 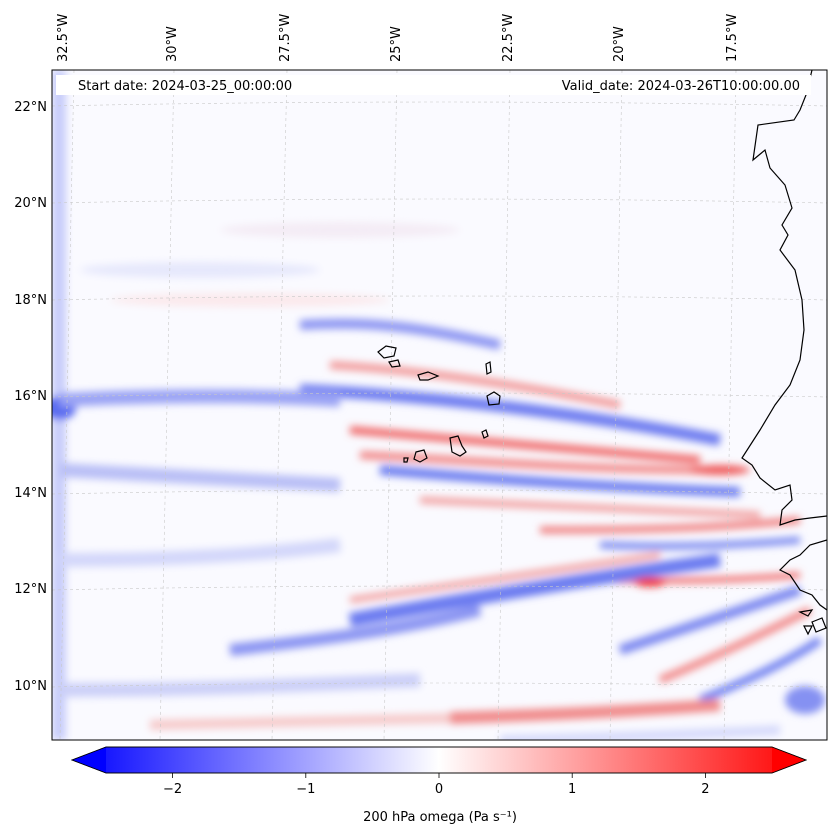 I want to click on lat-label: 14°N, so click(x=30, y=493).